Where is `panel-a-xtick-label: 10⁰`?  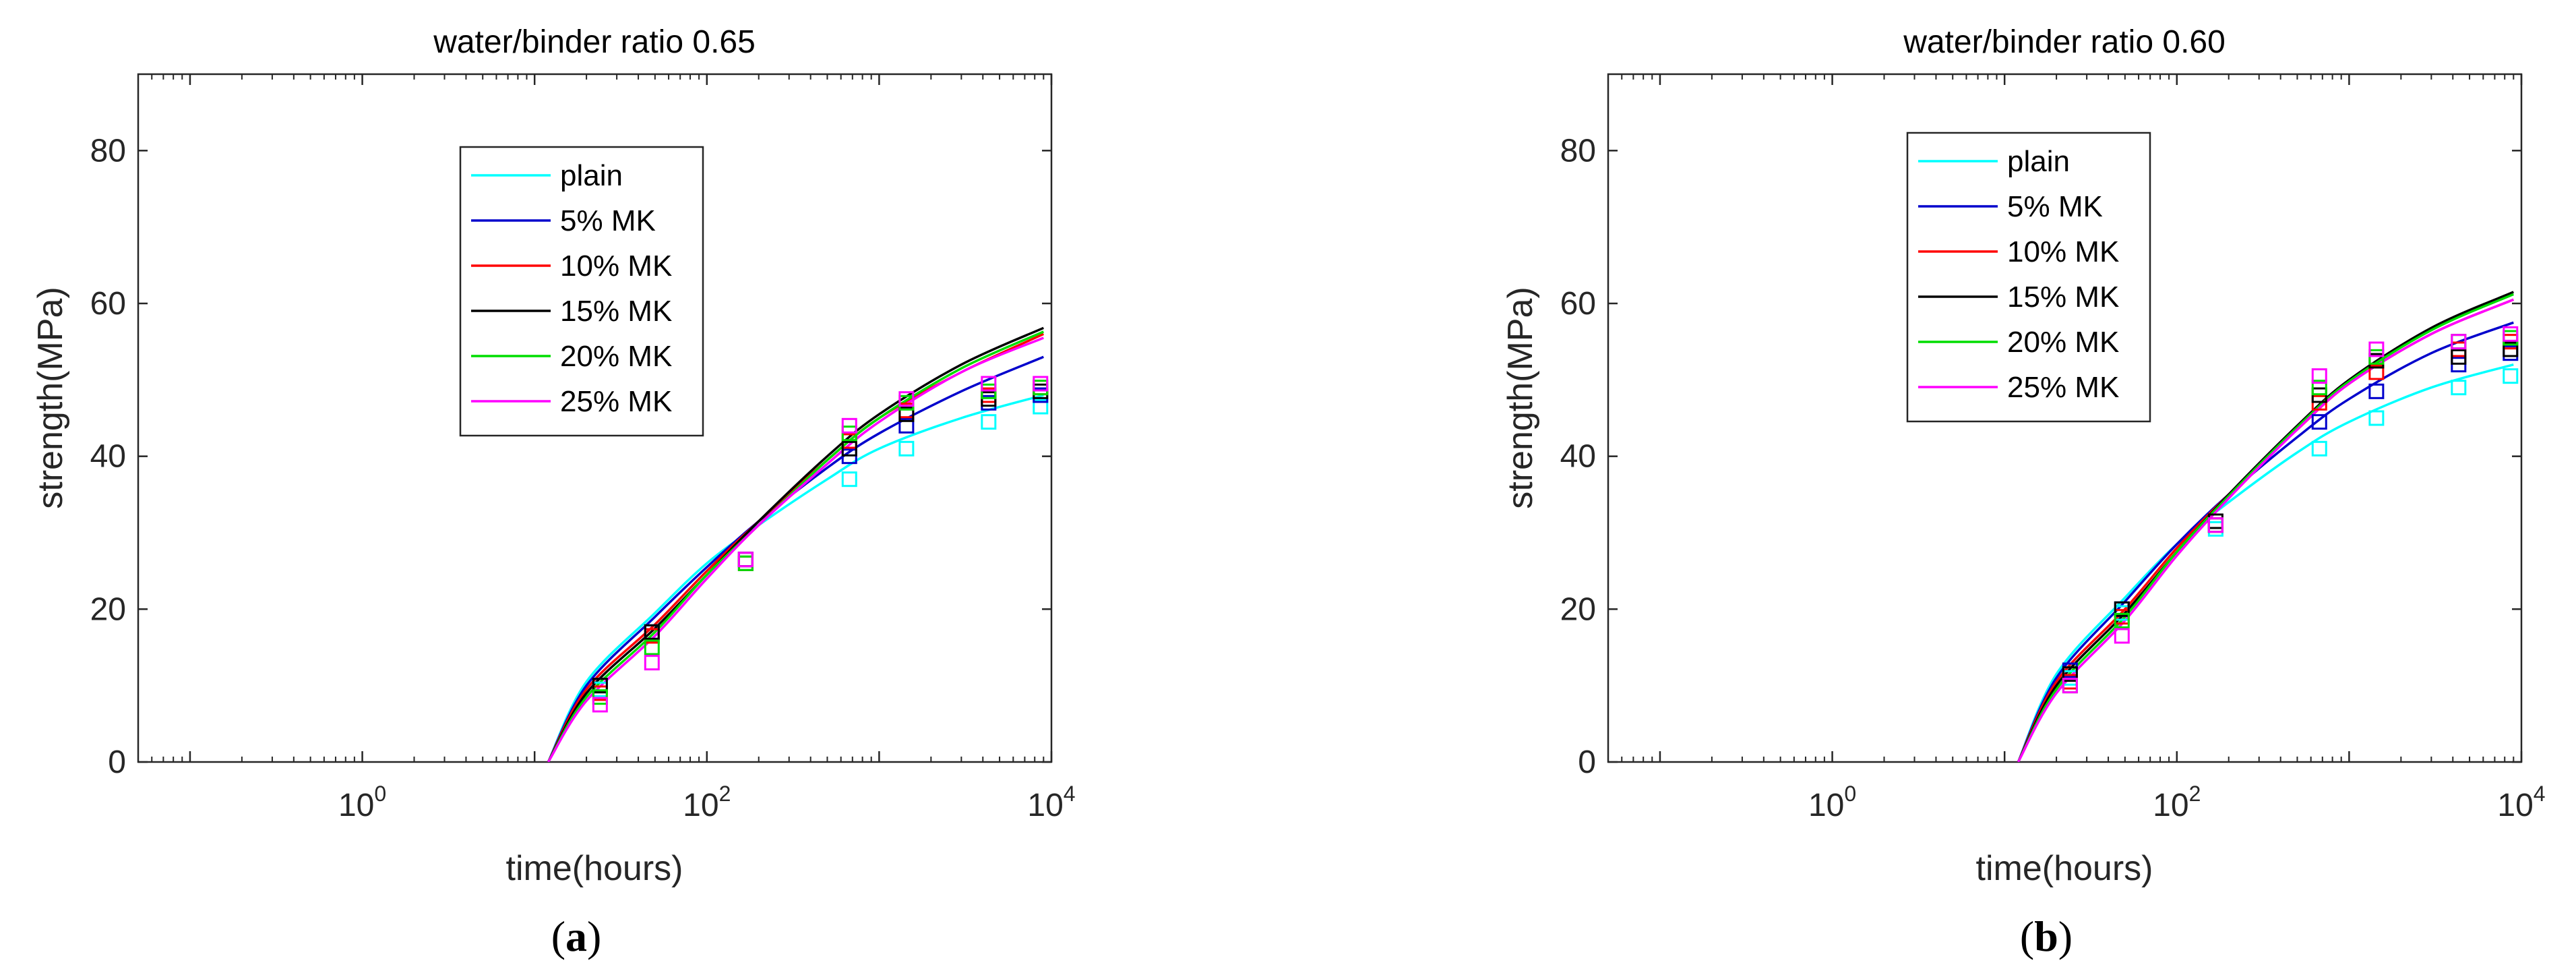
panel-a-xtick-label: 10⁰ is located at coordinates (362, 803).